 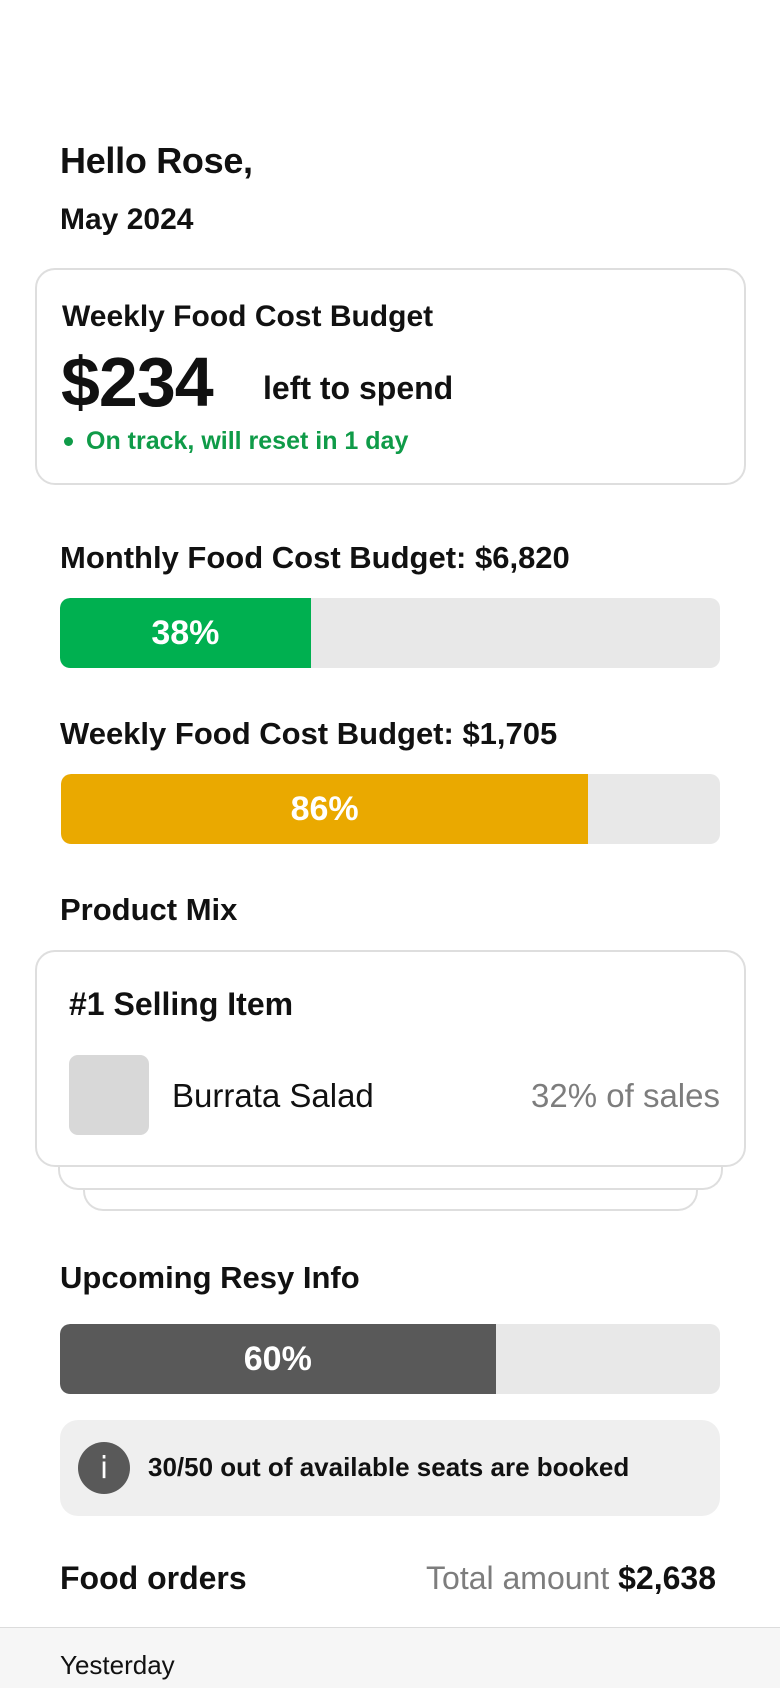 I want to click on monthly-budget-progress-fill: 38%, so click(x=185, y=633).